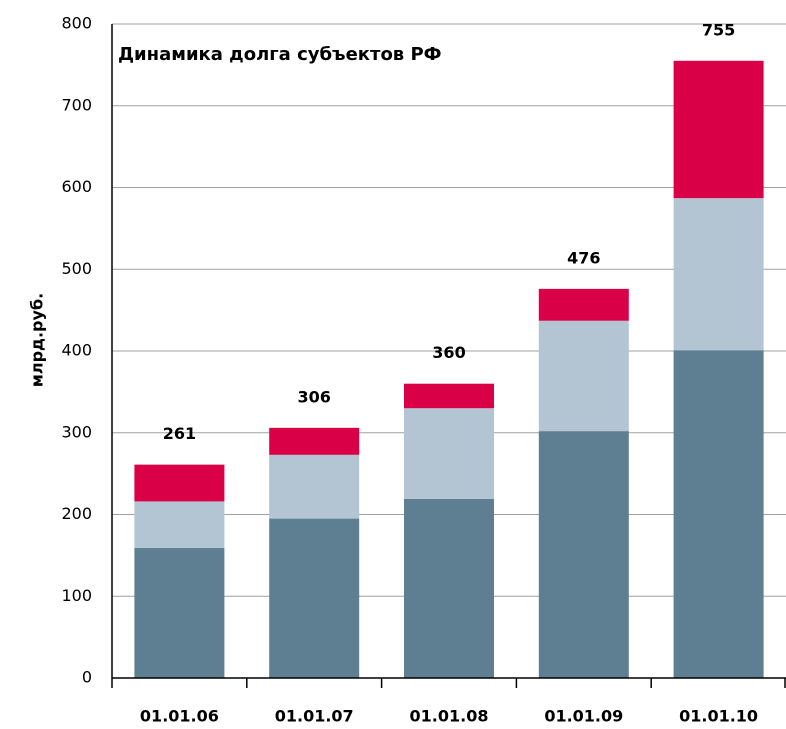 Image resolution: width=786 pixels, height=729 pixels. What do you see at coordinates (313, 396) in the screenshot?
I see `total-label: 306` at bounding box center [313, 396].